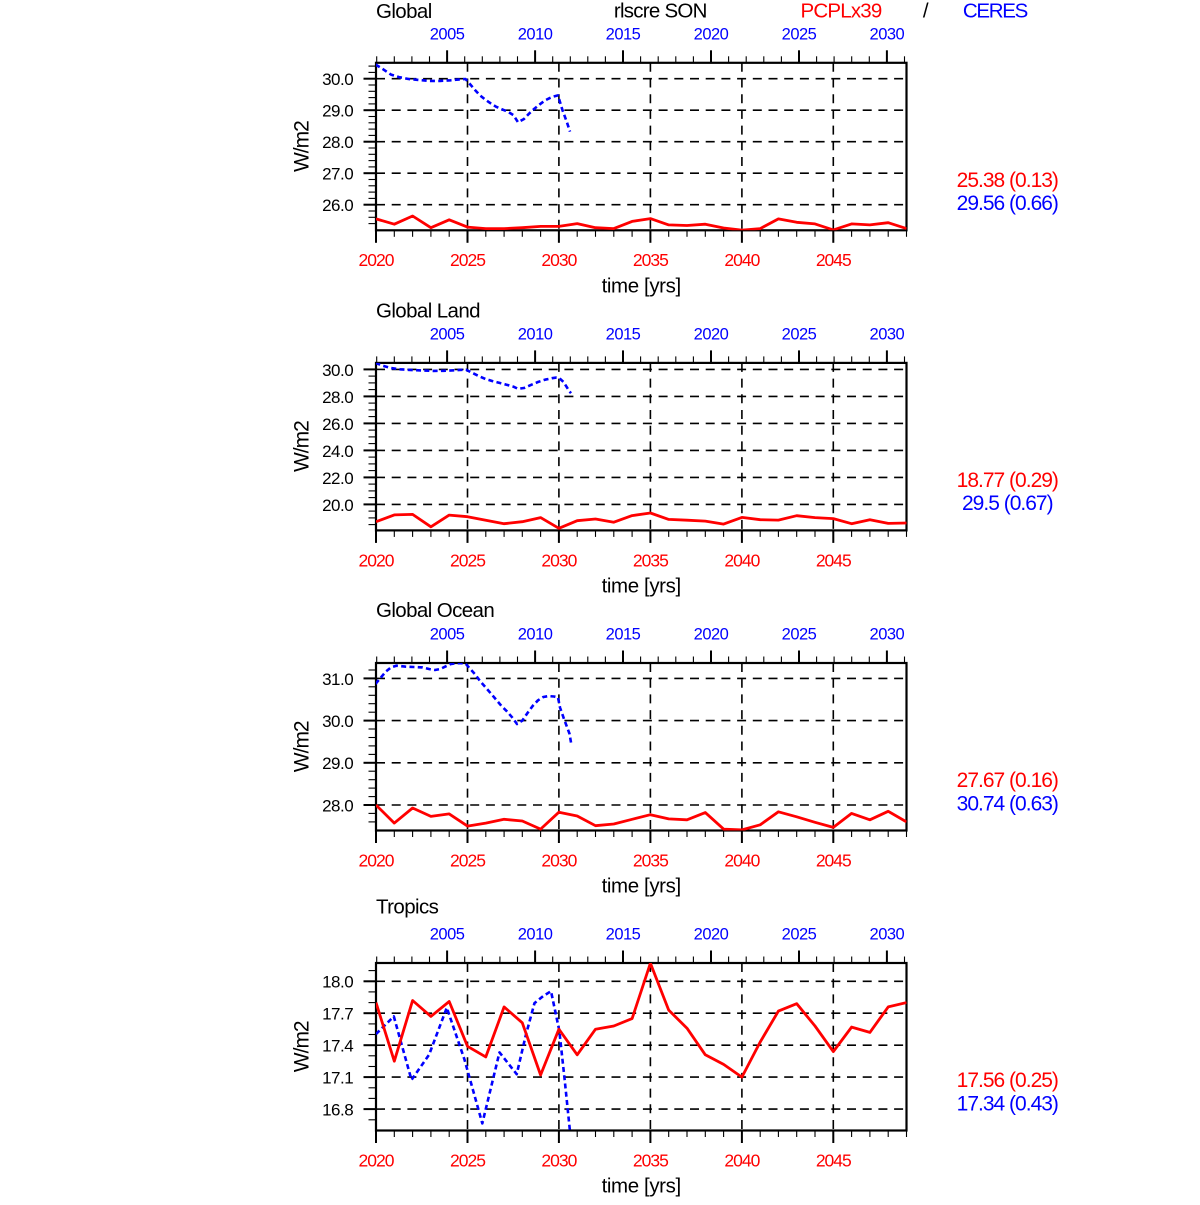 Image resolution: width=1200 pixels, height=1205 pixels. I want to click on svg-text: 25.38 (0.13), so click(1007, 180).